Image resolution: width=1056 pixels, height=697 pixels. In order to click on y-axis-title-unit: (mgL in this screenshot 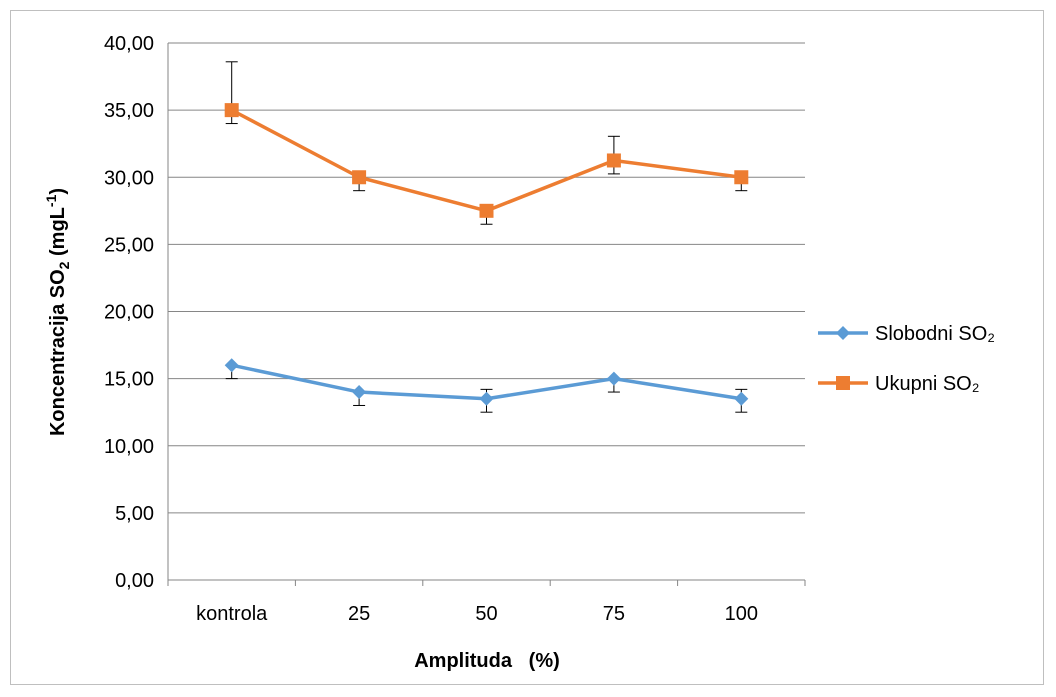, I will do `click(58, 234)`.